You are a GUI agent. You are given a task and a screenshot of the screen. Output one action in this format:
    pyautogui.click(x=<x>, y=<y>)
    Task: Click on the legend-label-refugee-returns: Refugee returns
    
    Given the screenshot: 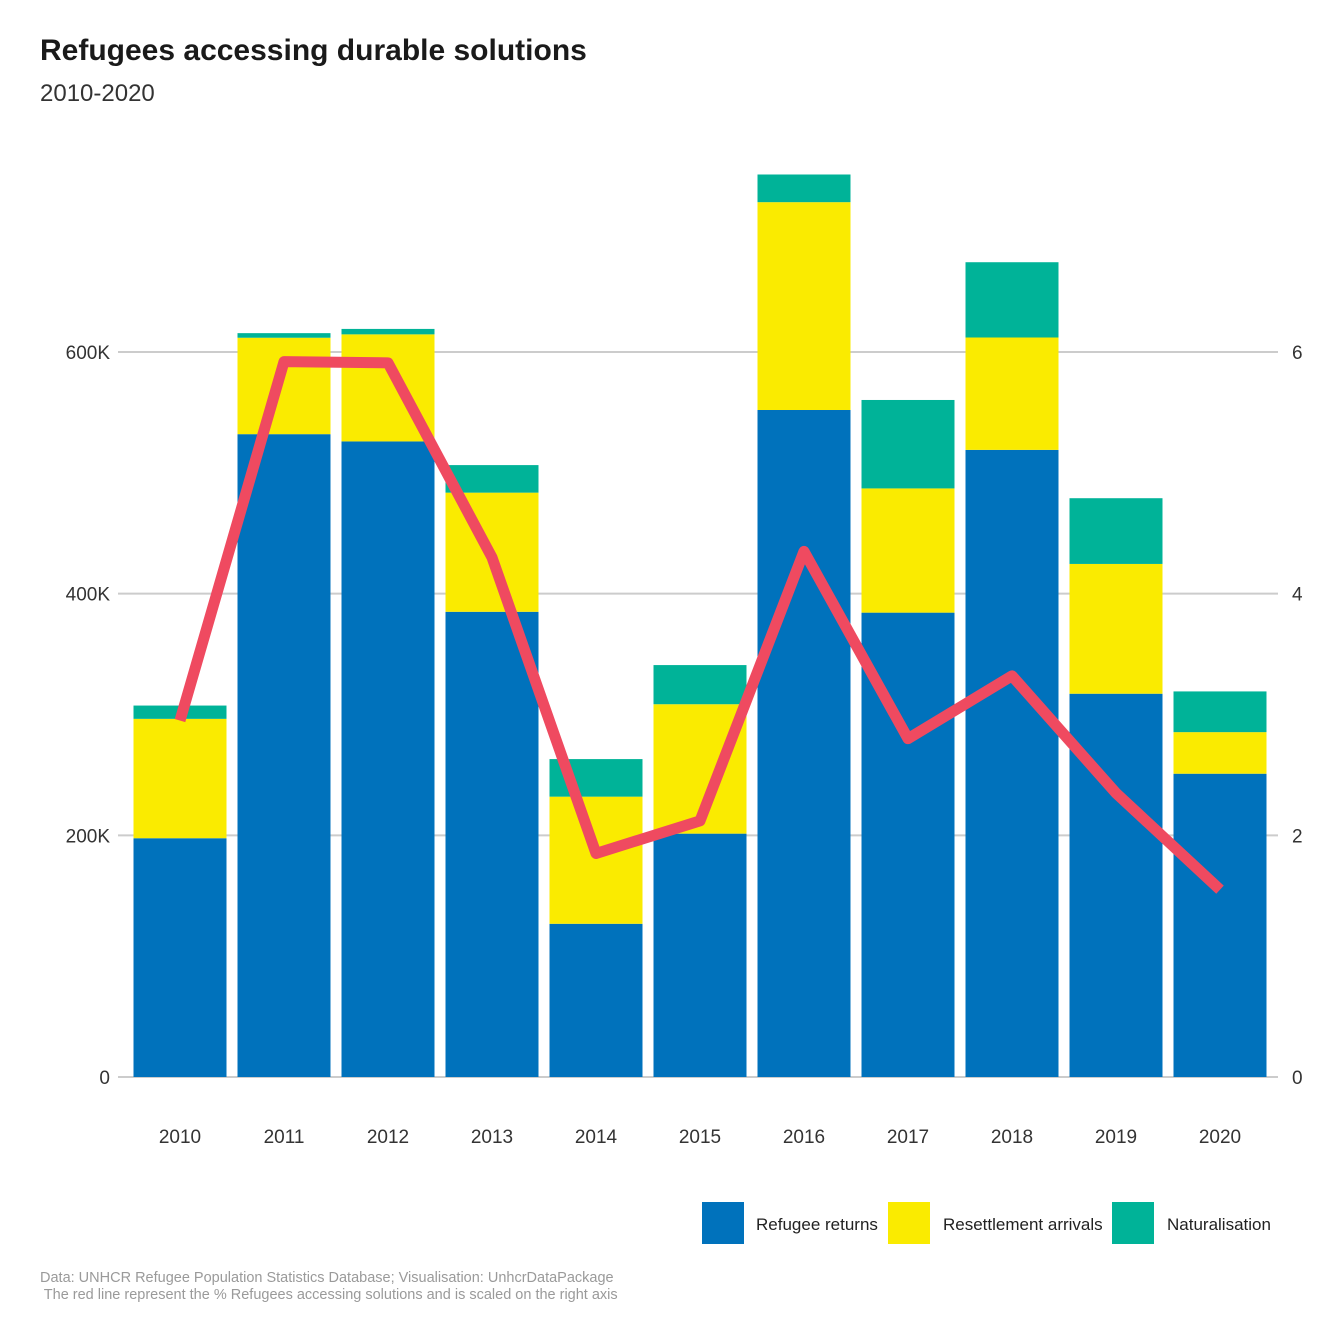 What is the action you would take?
    pyautogui.click(x=817, y=1224)
    